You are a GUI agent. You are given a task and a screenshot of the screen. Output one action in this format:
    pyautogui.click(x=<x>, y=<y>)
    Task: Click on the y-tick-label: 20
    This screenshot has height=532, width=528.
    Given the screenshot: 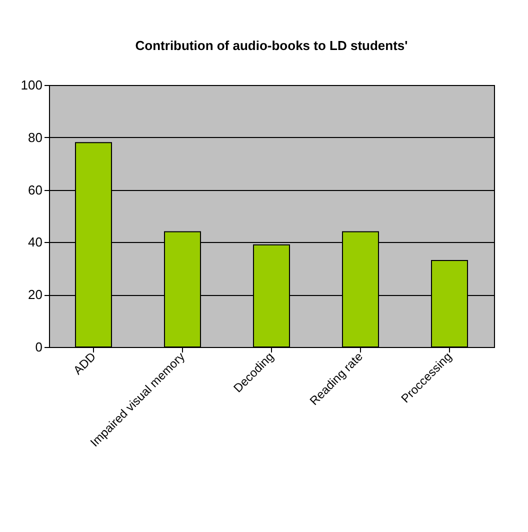 What is the action you would take?
    pyautogui.click(x=35, y=294)
    